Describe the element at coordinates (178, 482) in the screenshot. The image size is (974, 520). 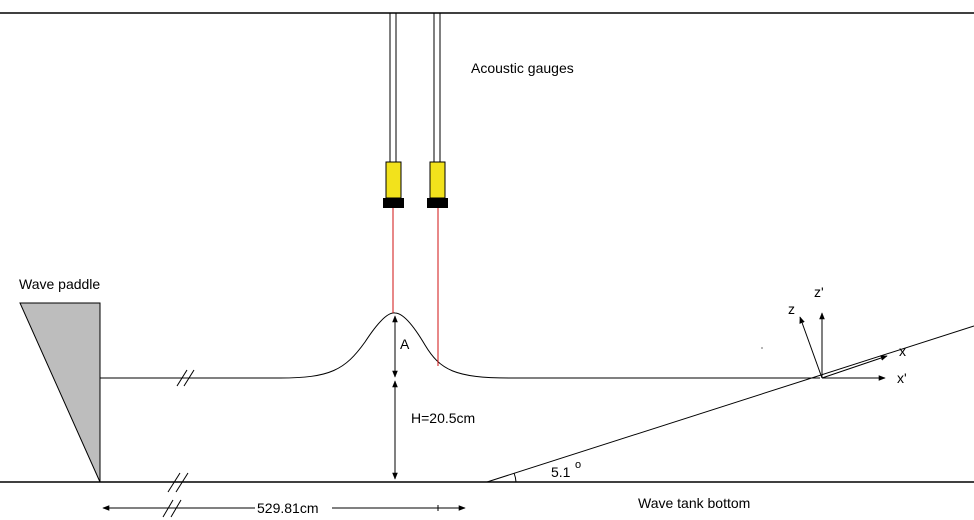
I see `break-mark-bottom-icon` at that location.